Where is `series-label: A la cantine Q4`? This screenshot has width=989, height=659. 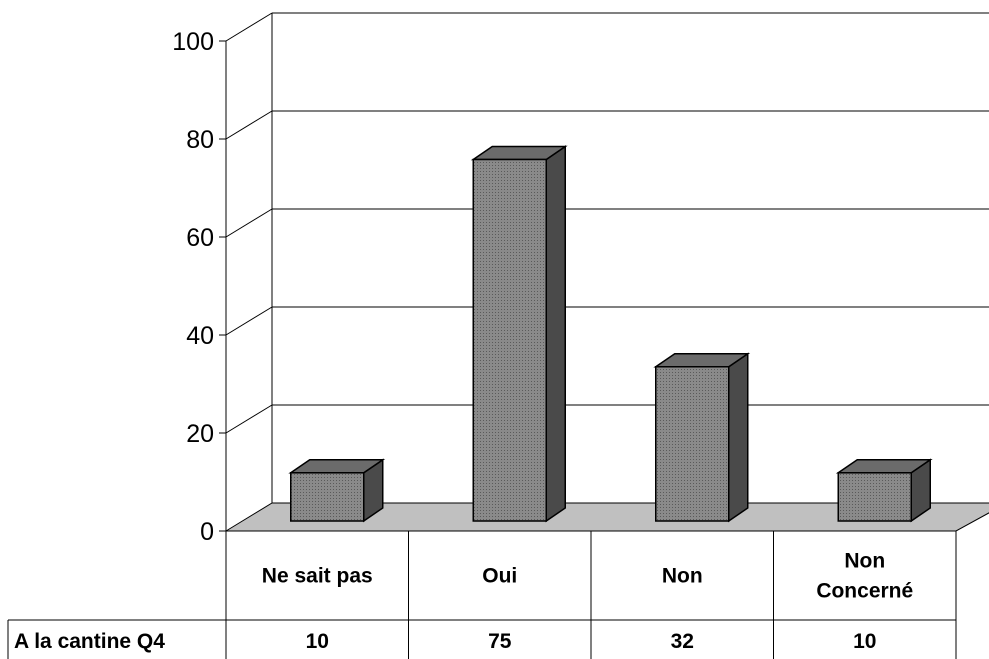 series-label: A la cantine Q4 is located at coordinates (89, 641).